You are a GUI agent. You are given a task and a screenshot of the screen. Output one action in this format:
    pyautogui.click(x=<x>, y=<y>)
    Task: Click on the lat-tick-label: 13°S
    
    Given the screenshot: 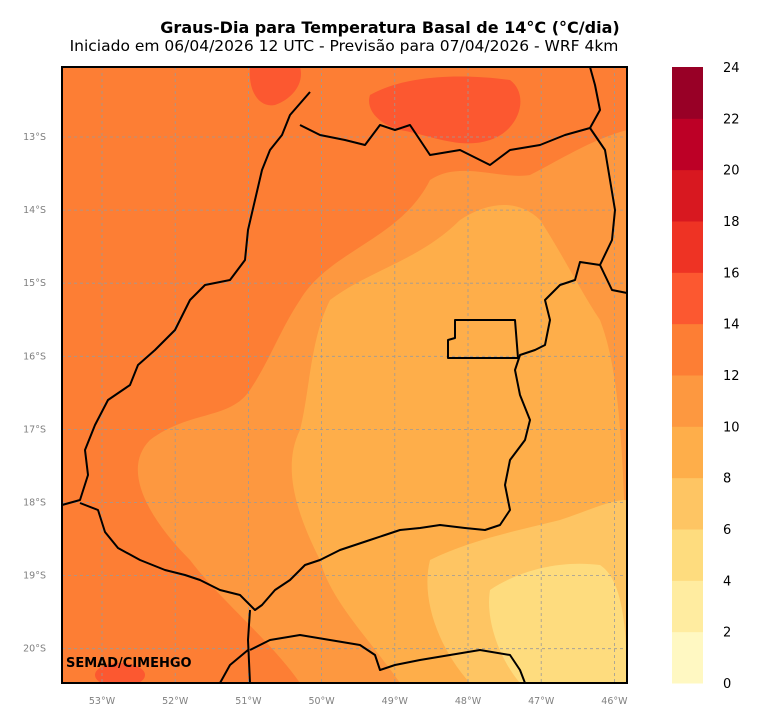 What is the action you would take?
    pyautogui.click(x=34, y=137)
    